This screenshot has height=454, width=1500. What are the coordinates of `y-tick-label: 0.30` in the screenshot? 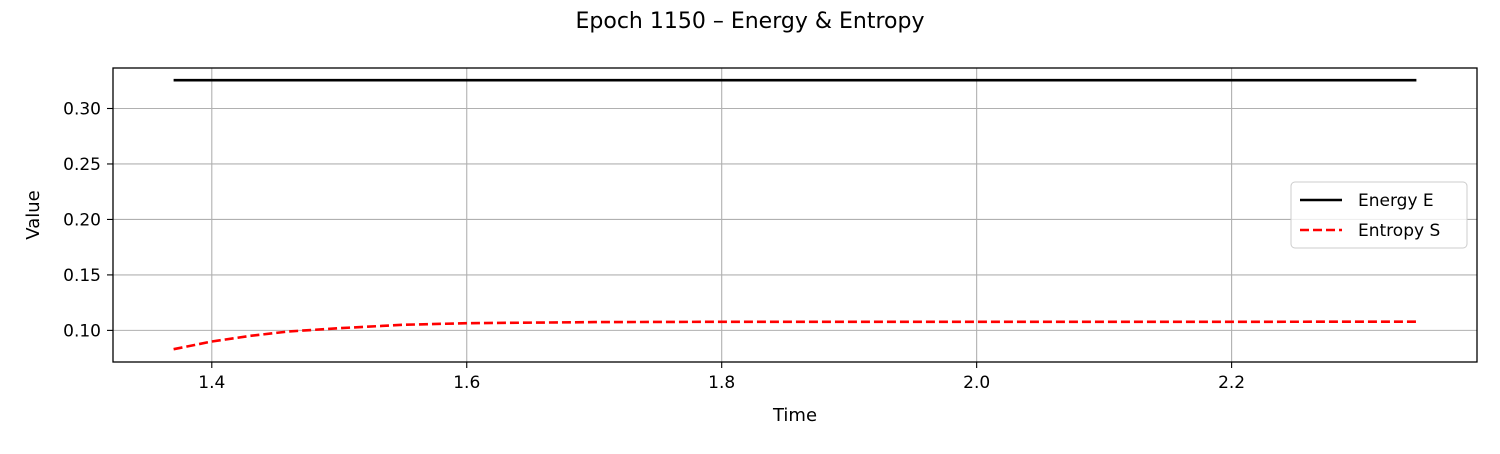 It's located at (82, 109).